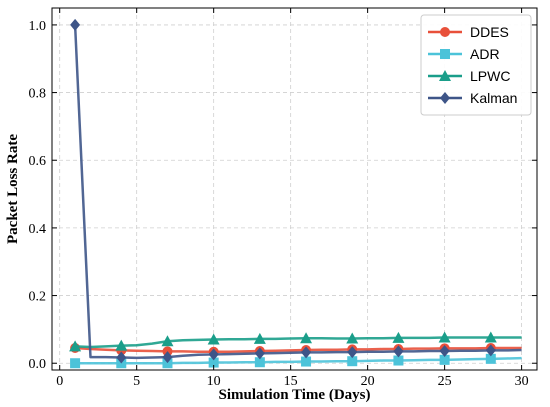 This screenshot has width=550, height=407. I want to click on x-tick-label: 10, so click(214, 381).